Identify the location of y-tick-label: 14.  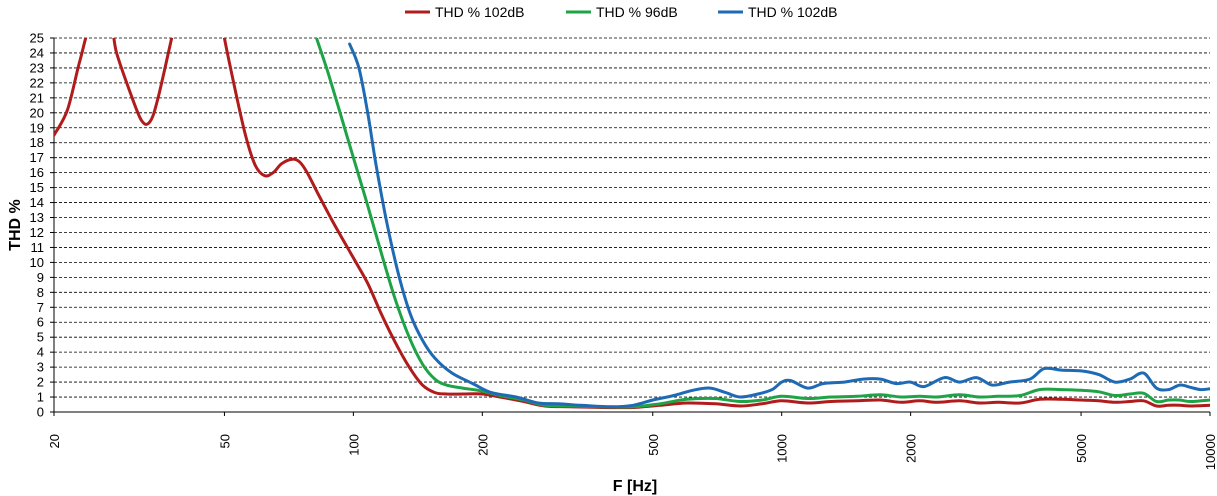
(37, 202).